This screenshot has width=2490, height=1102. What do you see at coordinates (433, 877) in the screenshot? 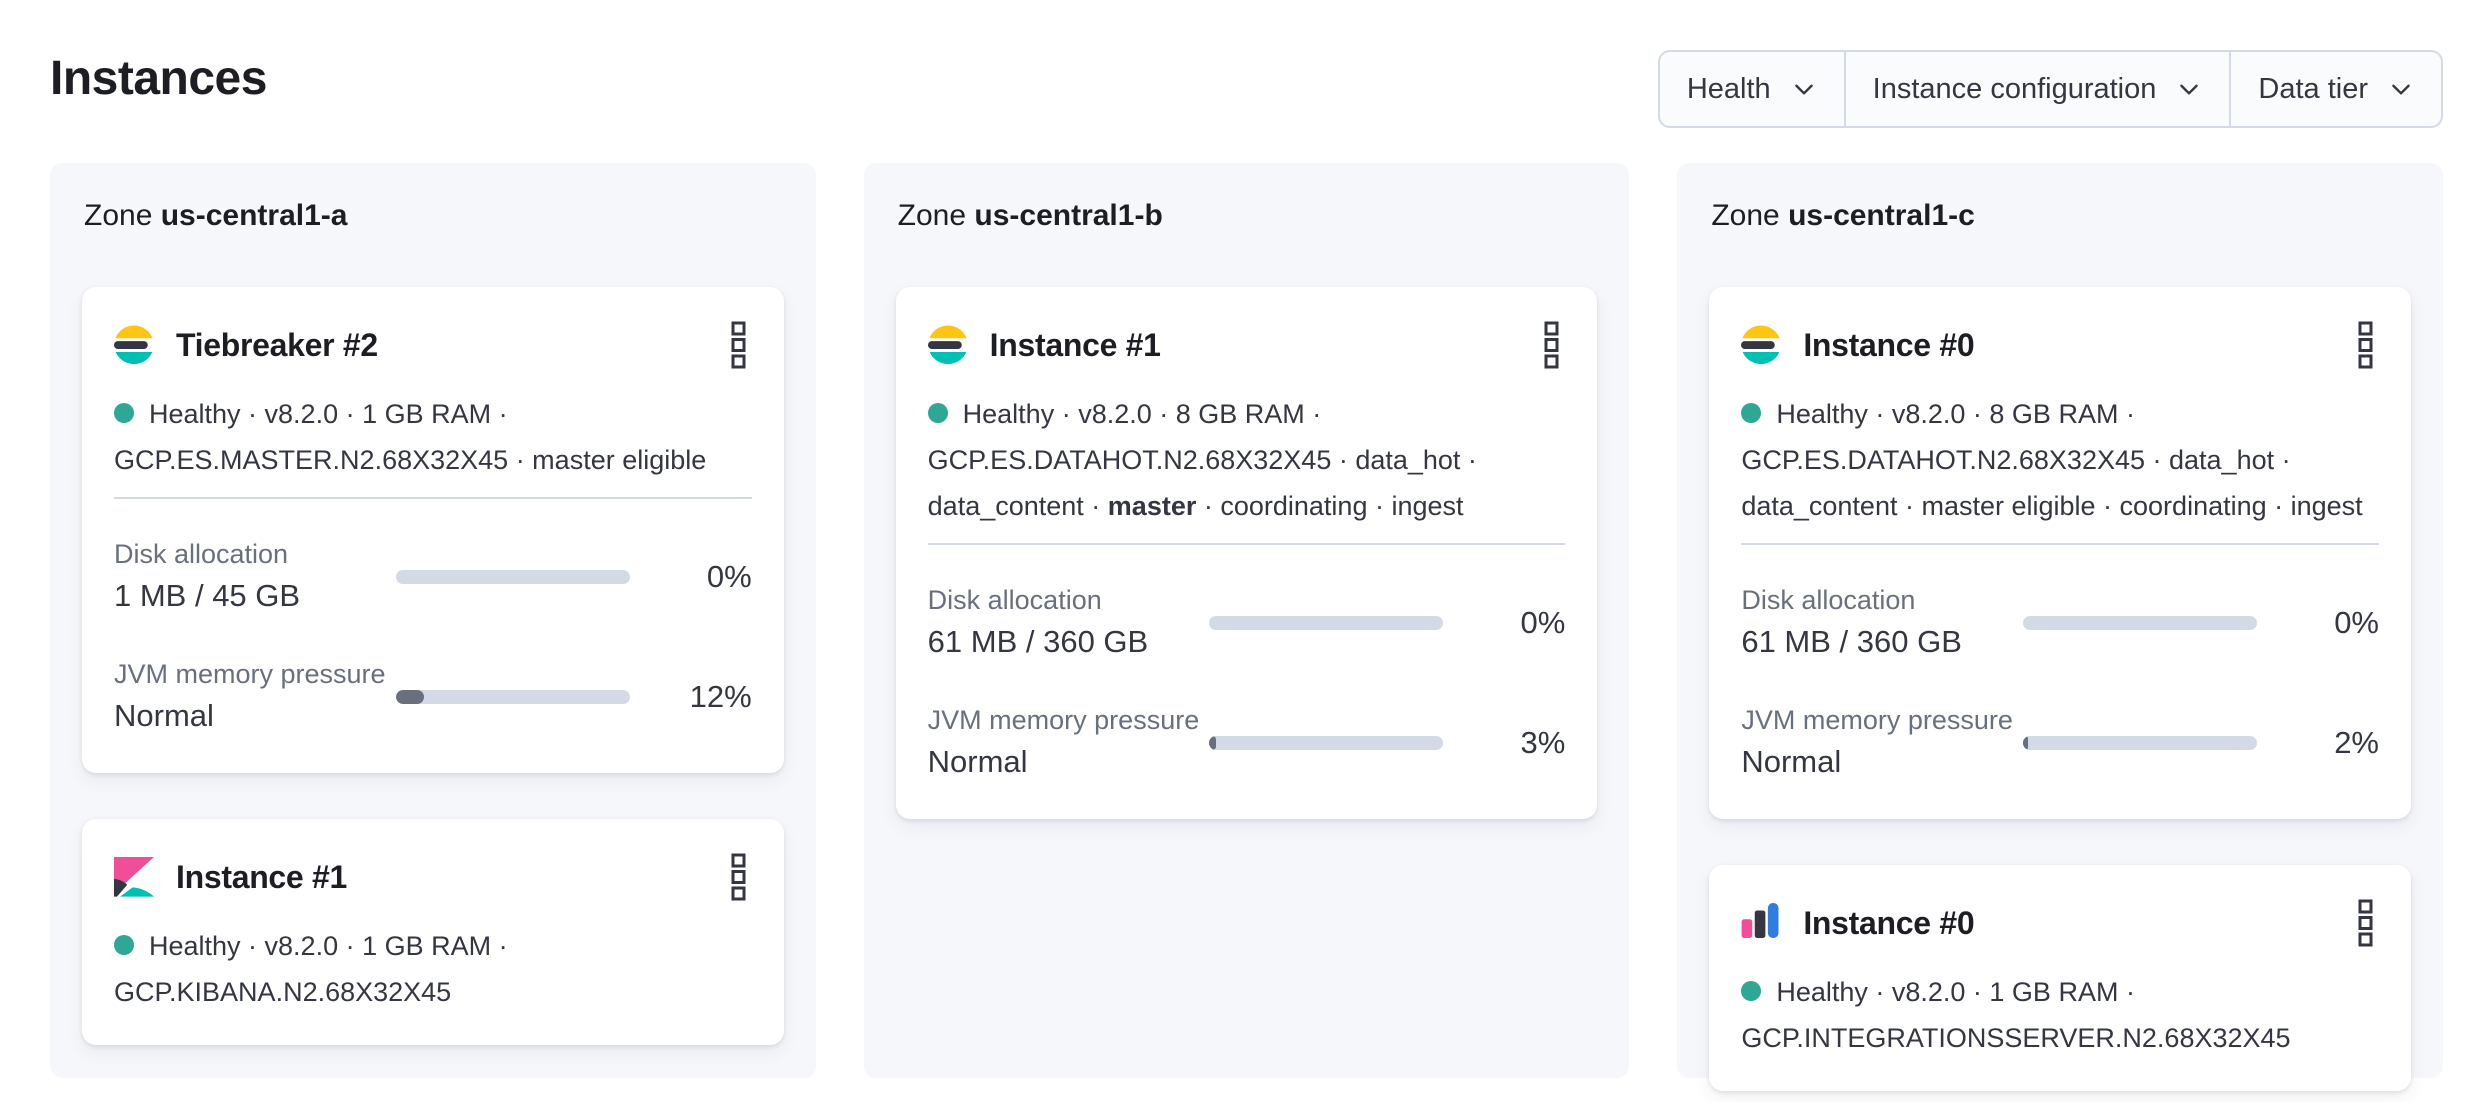
I see `card-header: Instance #1` at bounding box center [433, 877].